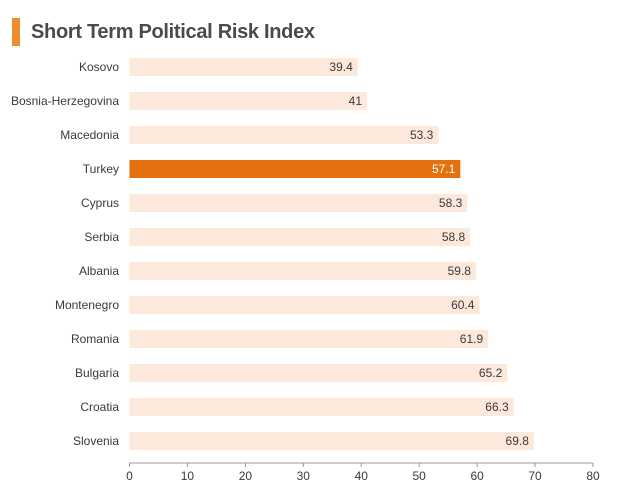  What do you see at coordinates (96, 441) in the screenshot?
I see `category-label: Slovenia` at bounding box center [96, 441].